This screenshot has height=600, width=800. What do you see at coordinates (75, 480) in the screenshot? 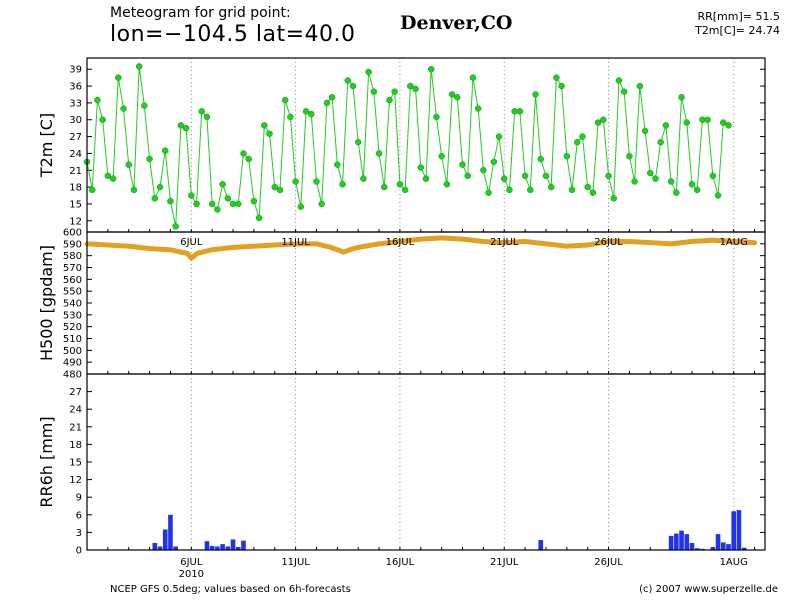
I see `y-tick-label: 12` at bounding box center [75, 480].